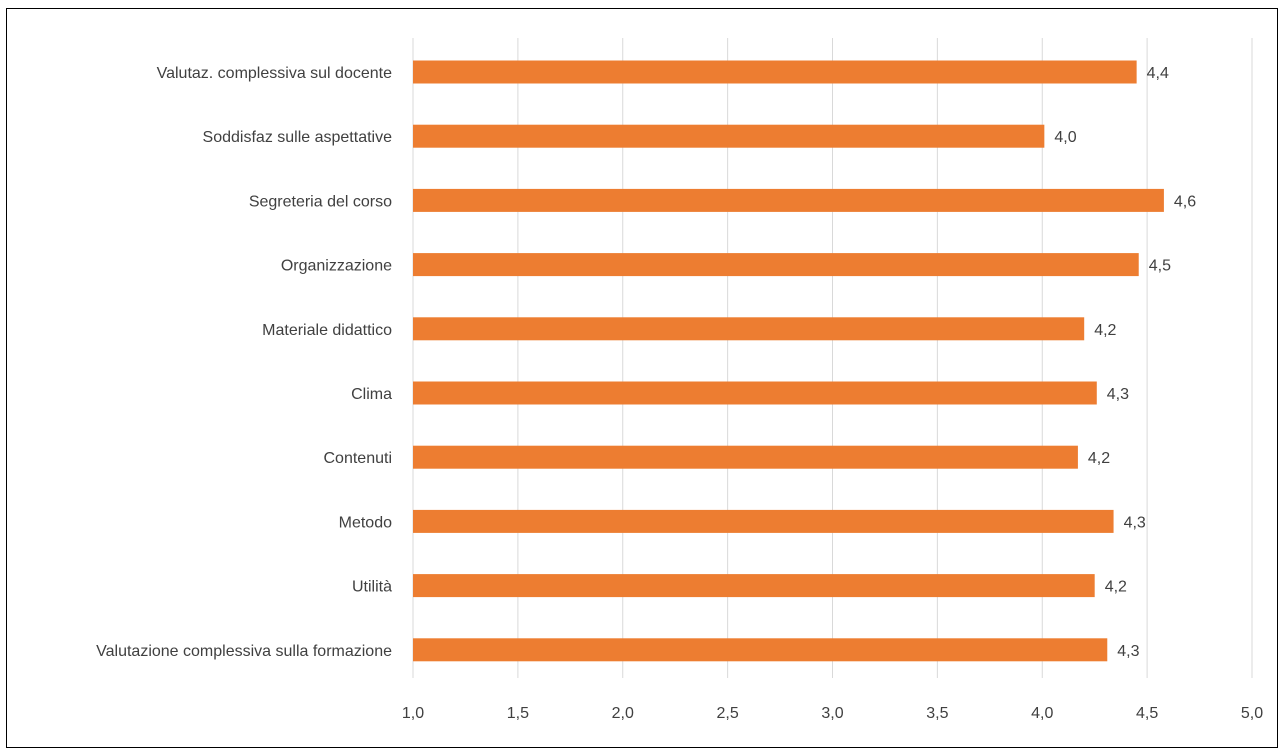 The width and height of the screenshot is (1282, 748). I want to click on category-label: Clima, so click(371, 394).